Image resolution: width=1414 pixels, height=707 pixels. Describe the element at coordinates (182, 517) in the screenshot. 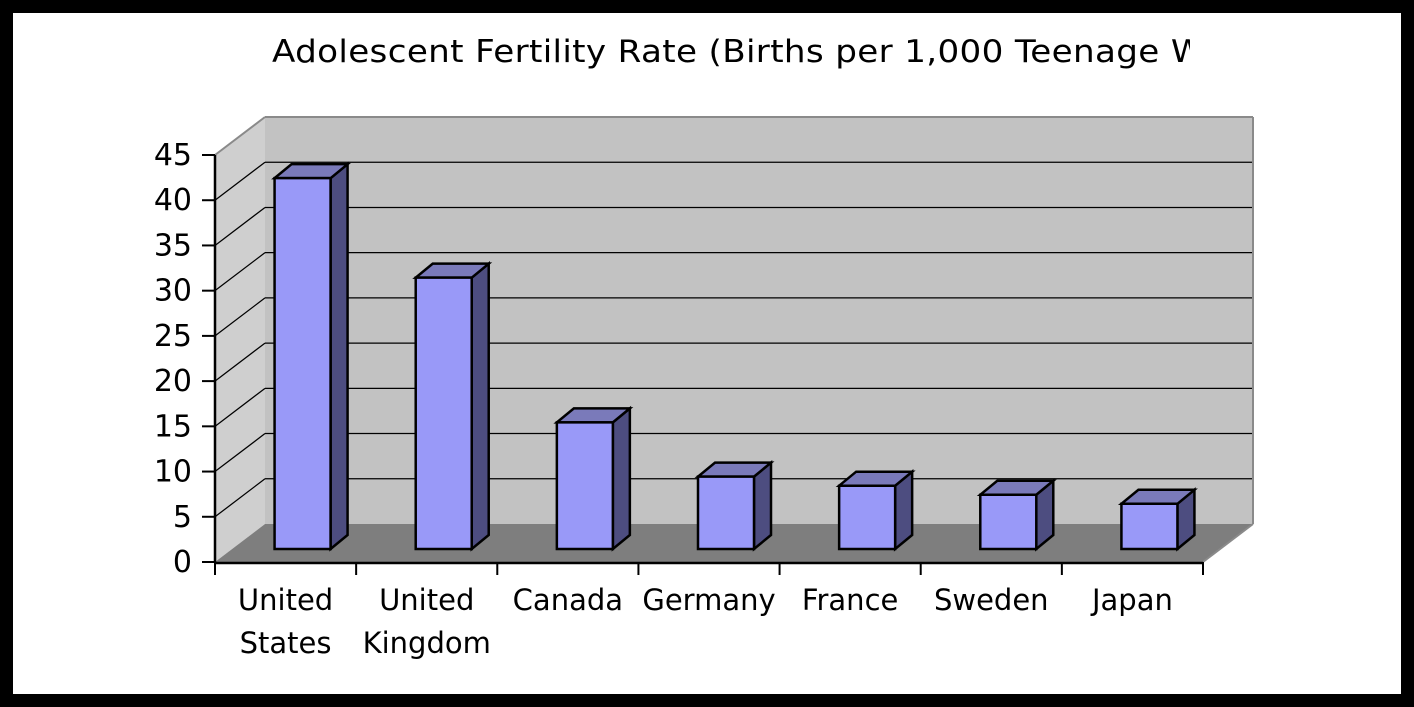

I see `y-tick-label: 5` at that location.